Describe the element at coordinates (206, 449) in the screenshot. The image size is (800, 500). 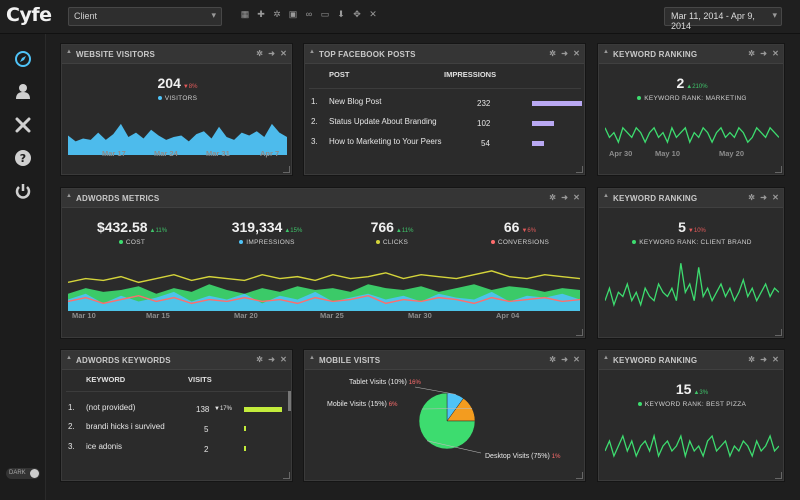
I see `keyword-visits: 2` at that location.